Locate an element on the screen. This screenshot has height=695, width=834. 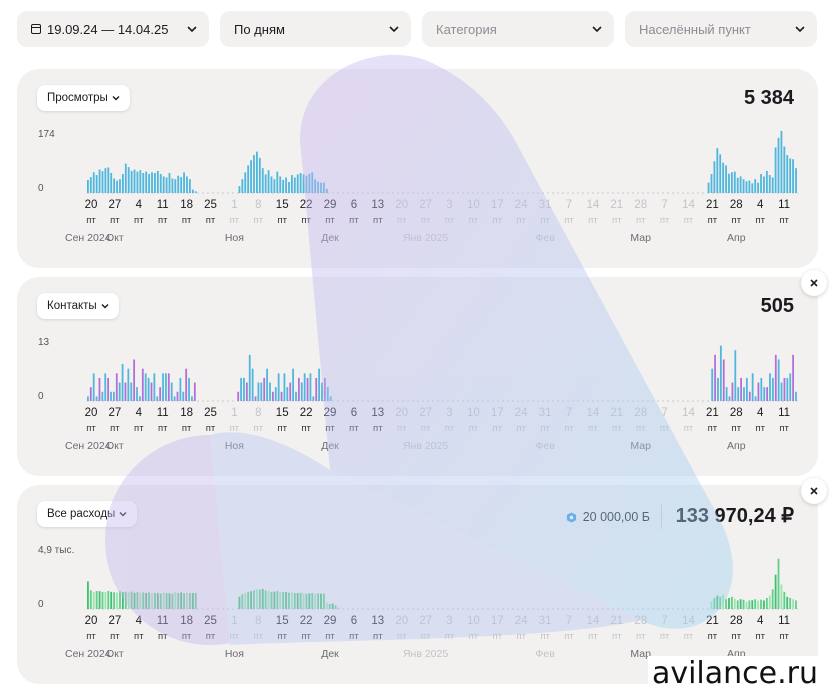
views-metric-select: Просмотры is located at coordinates (83, 98).